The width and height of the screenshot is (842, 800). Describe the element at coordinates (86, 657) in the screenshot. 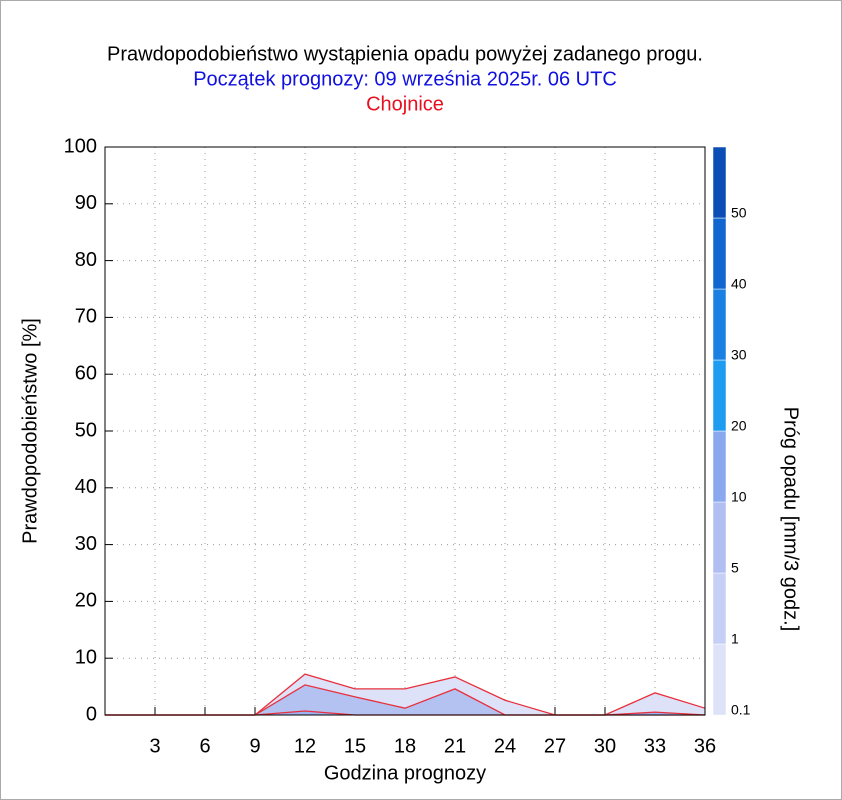

I see `y-tick-label: 10` at that location.